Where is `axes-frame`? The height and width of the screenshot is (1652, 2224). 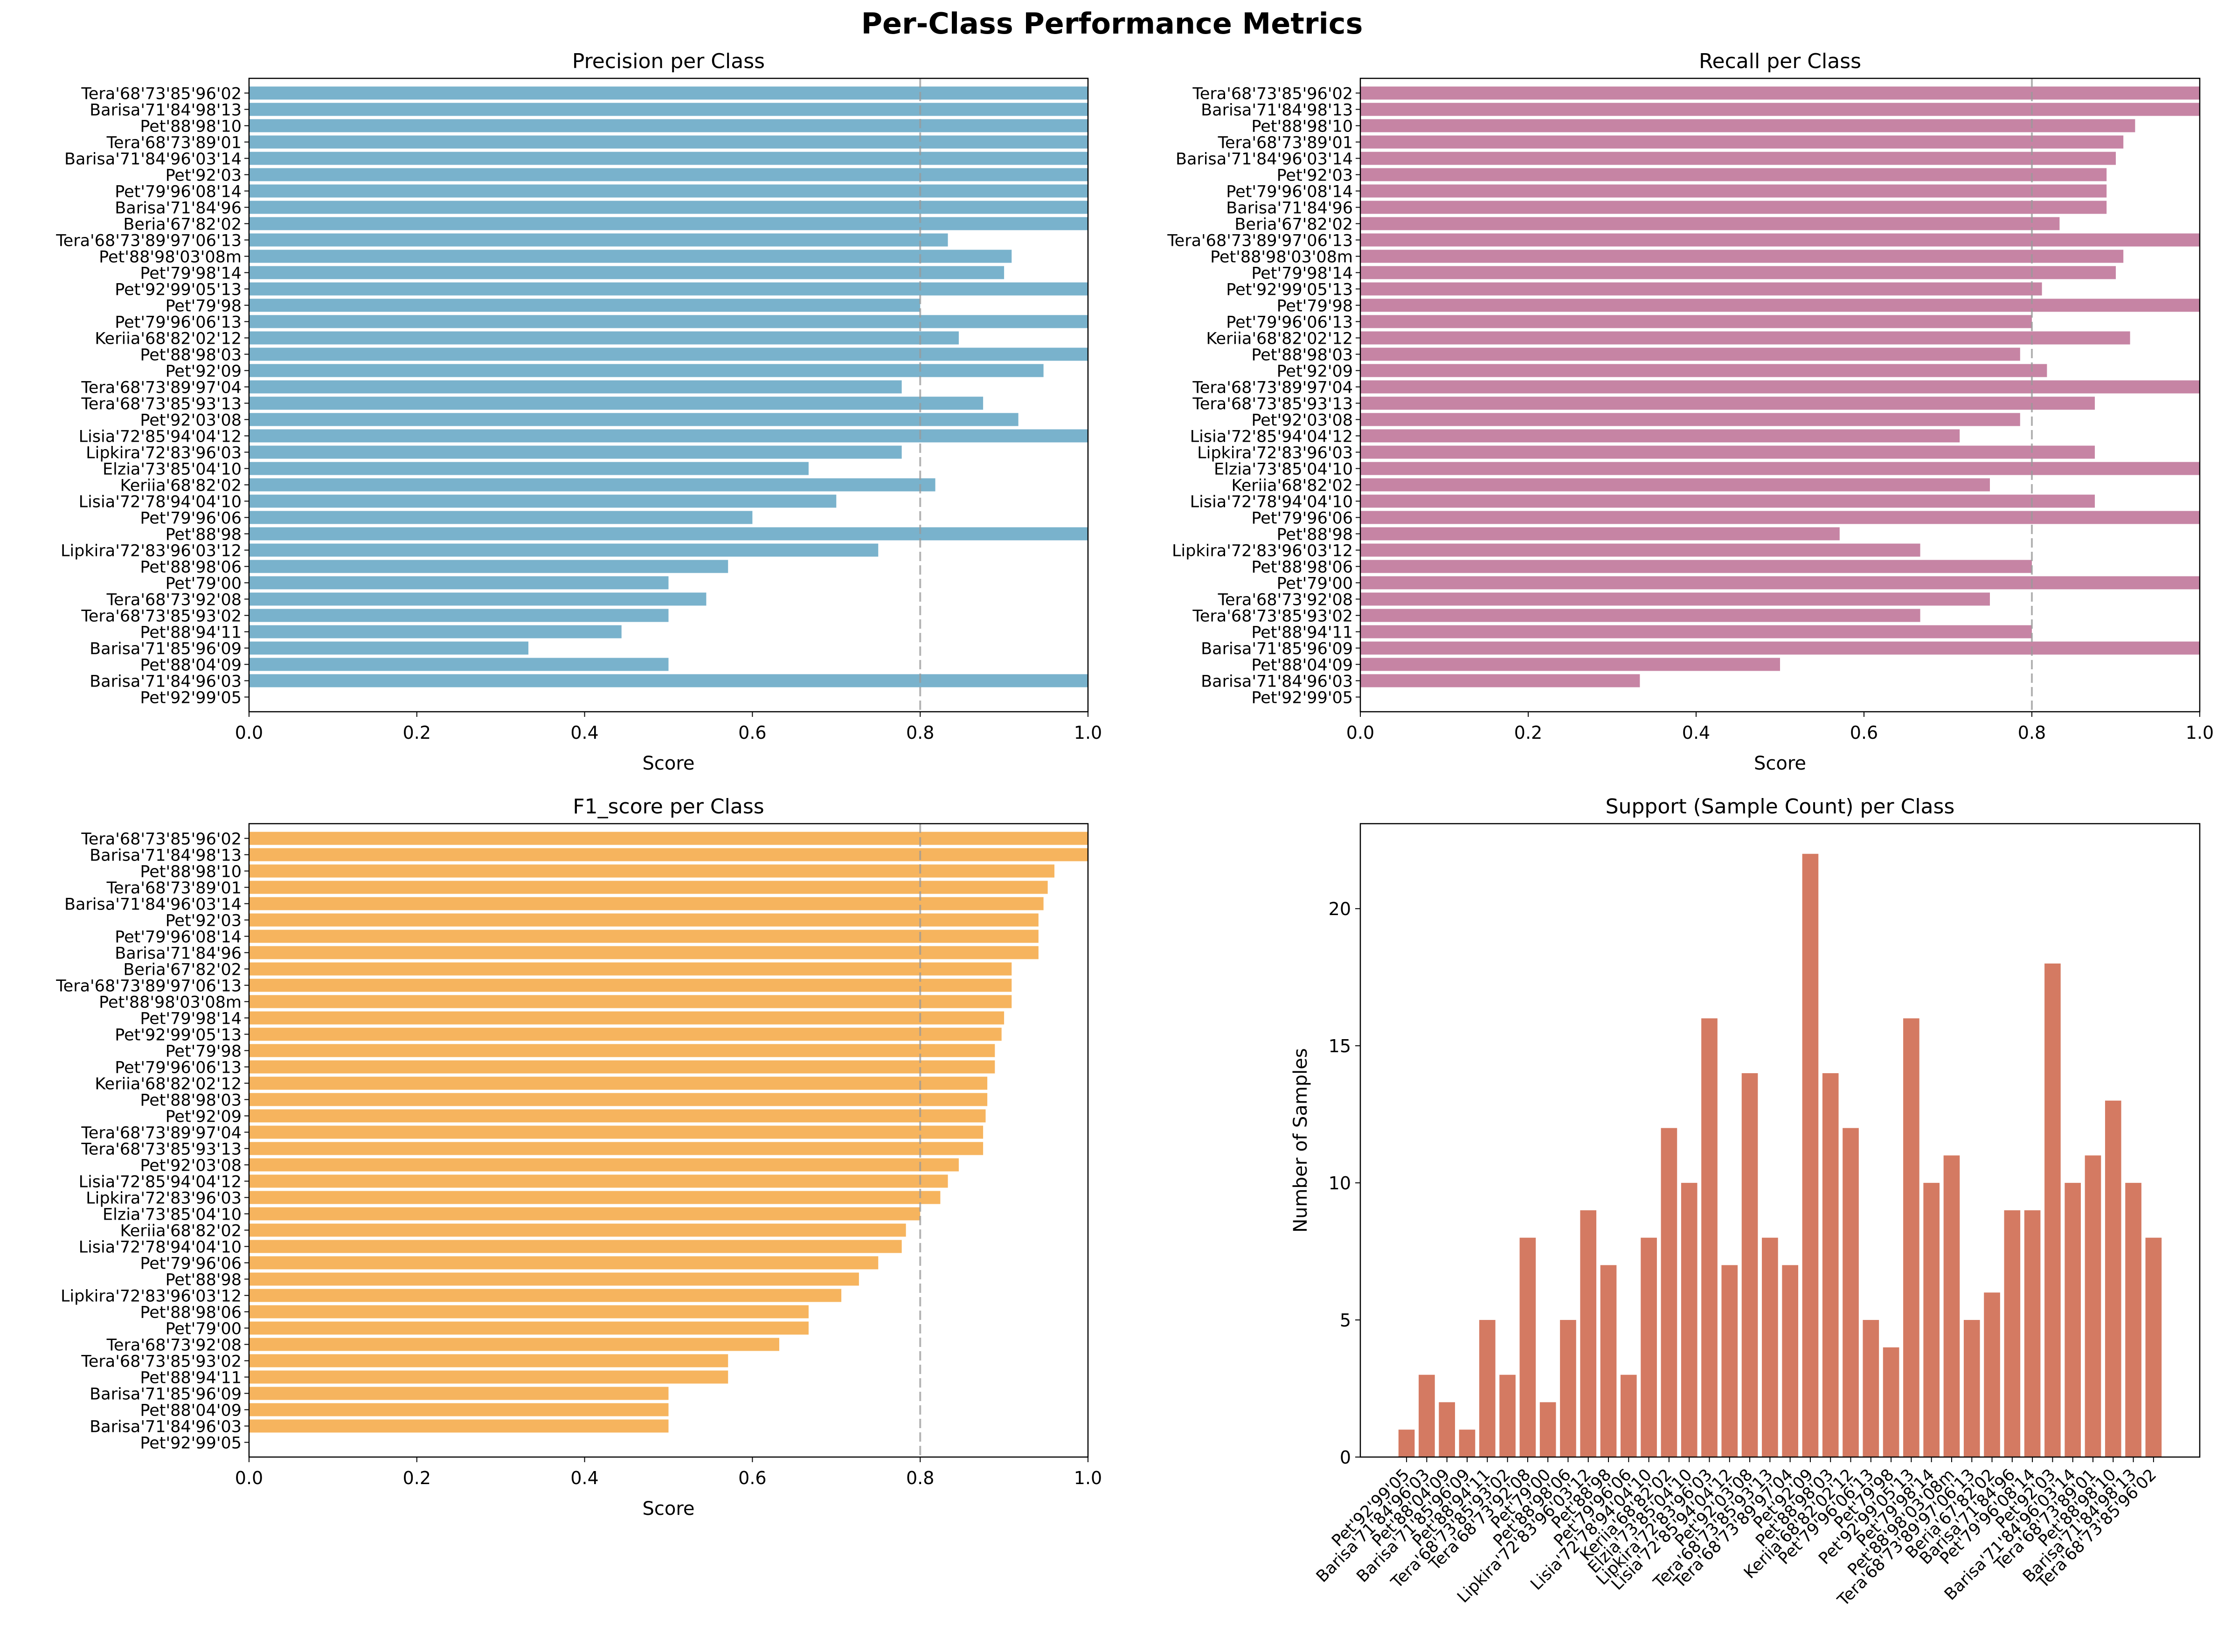 axes-frame is located at coordinates (668, 1140).